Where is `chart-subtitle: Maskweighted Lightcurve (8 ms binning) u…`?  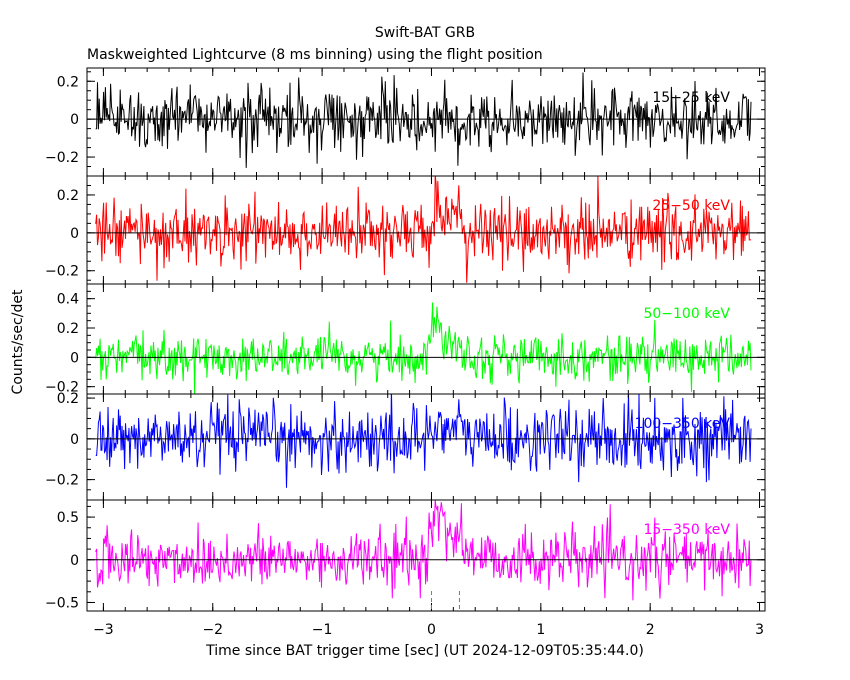 chart-subtitle: Maskweighted Lightcurve (8 ms binning) u… is located at coordinates (315, 55).